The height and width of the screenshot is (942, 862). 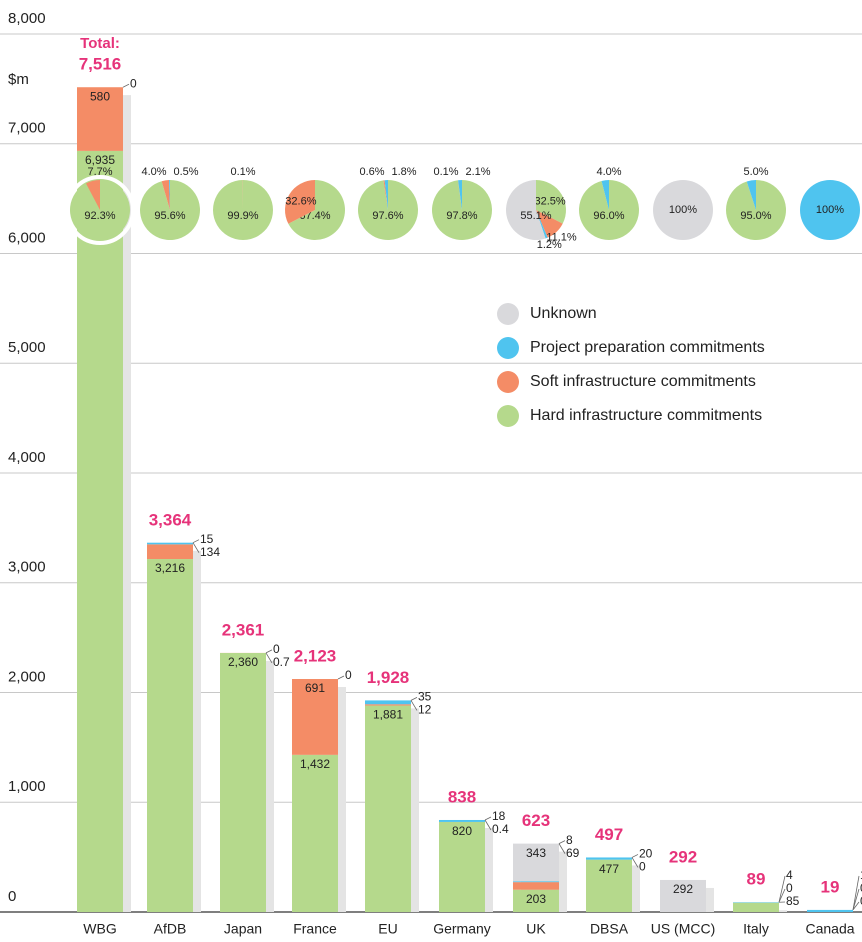 What do you see at coordinates (315, 655) in the screenshot?
I see `total-label: 2,123` at bounding box center [315, 655].